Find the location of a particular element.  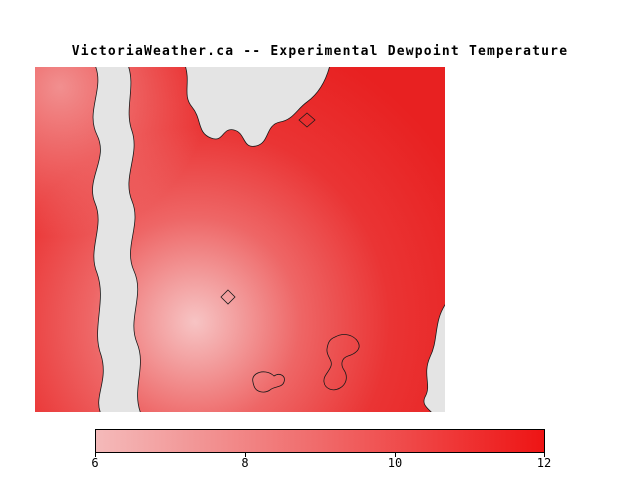

water-east-strait is located at coordinates (434, 358).